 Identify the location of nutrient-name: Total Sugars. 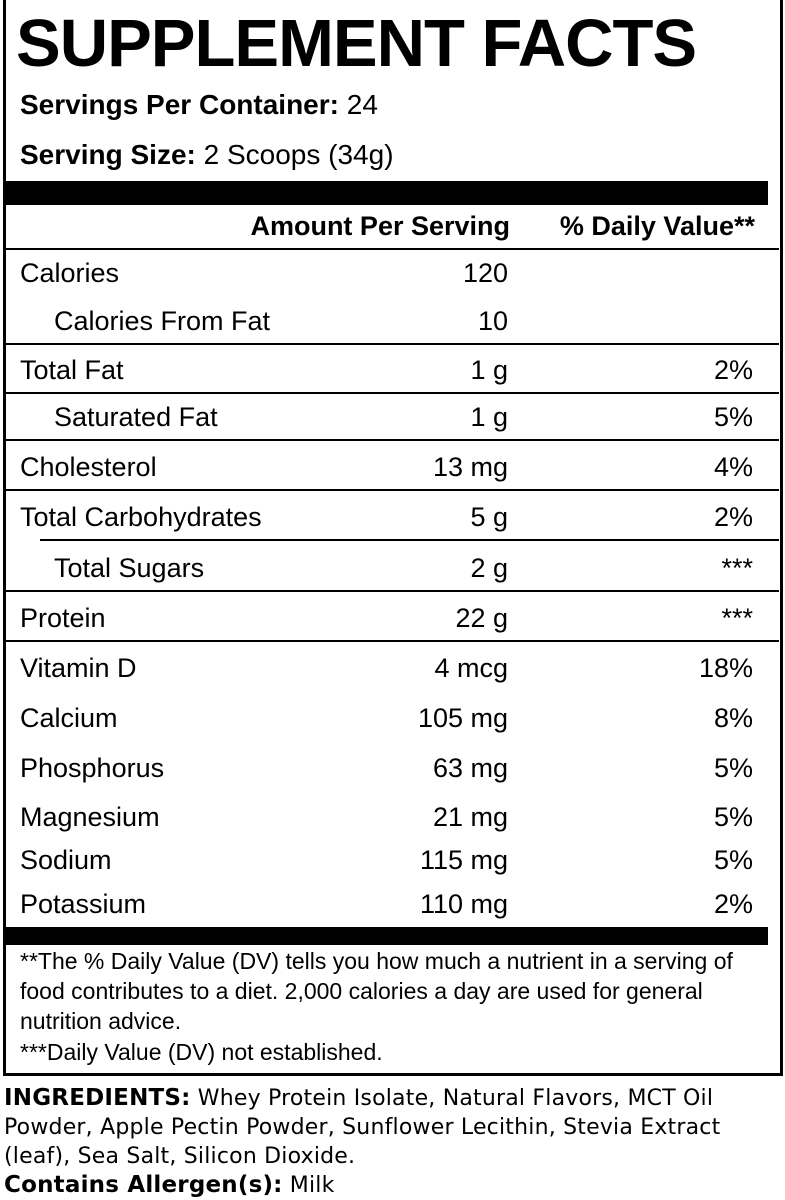
(129, 568).